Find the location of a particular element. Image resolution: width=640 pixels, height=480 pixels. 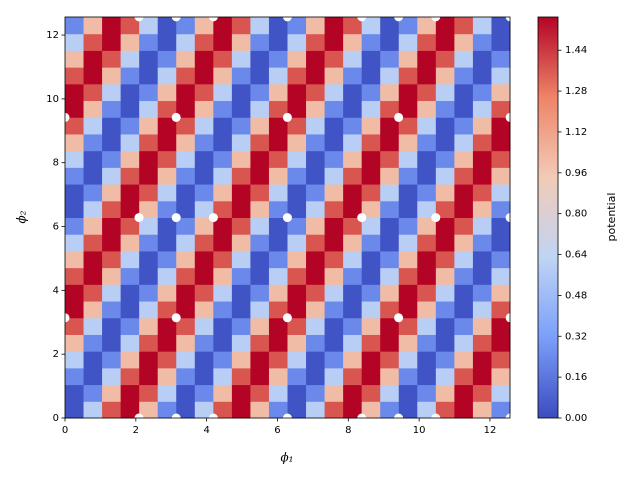

x-axis-label: ϕ₁ is located at coordinates (287, 458).